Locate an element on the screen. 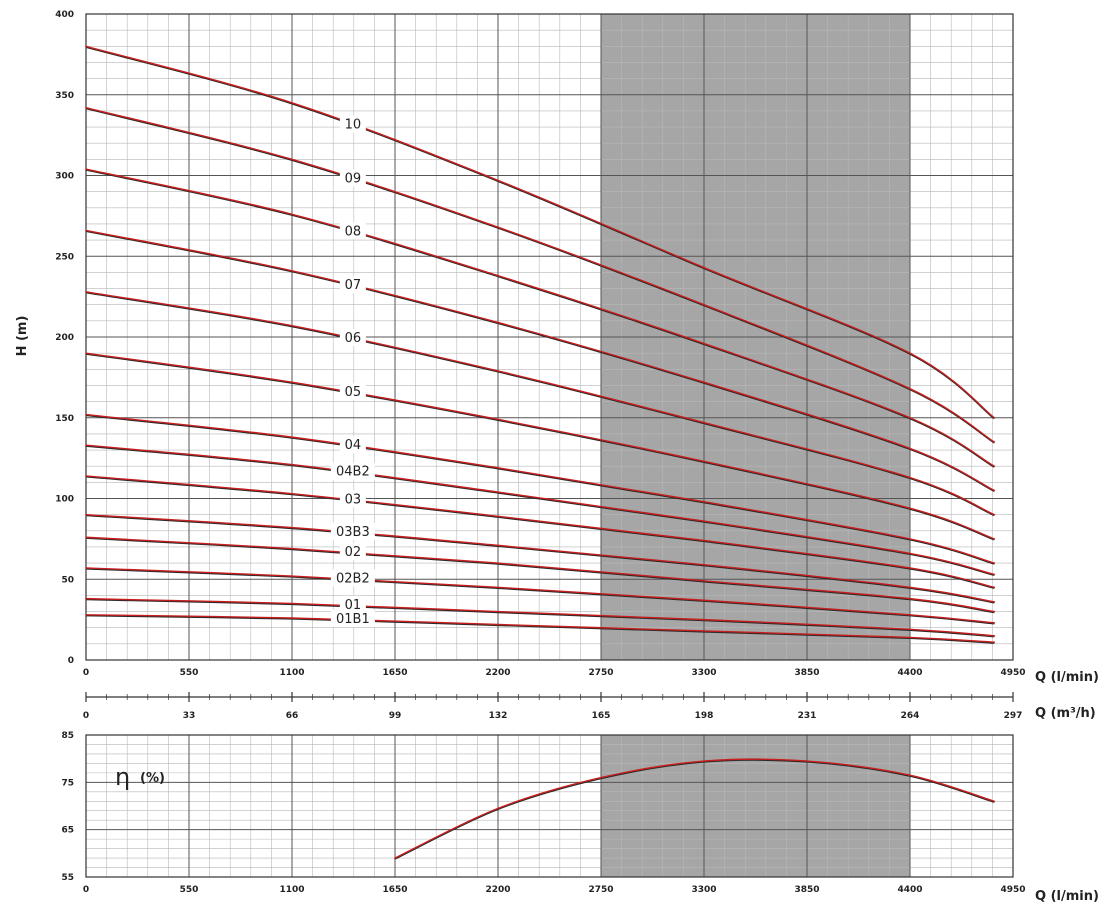 This screenshot has width=1112, height=914. minor-grid is located at coordinates (549, 806).